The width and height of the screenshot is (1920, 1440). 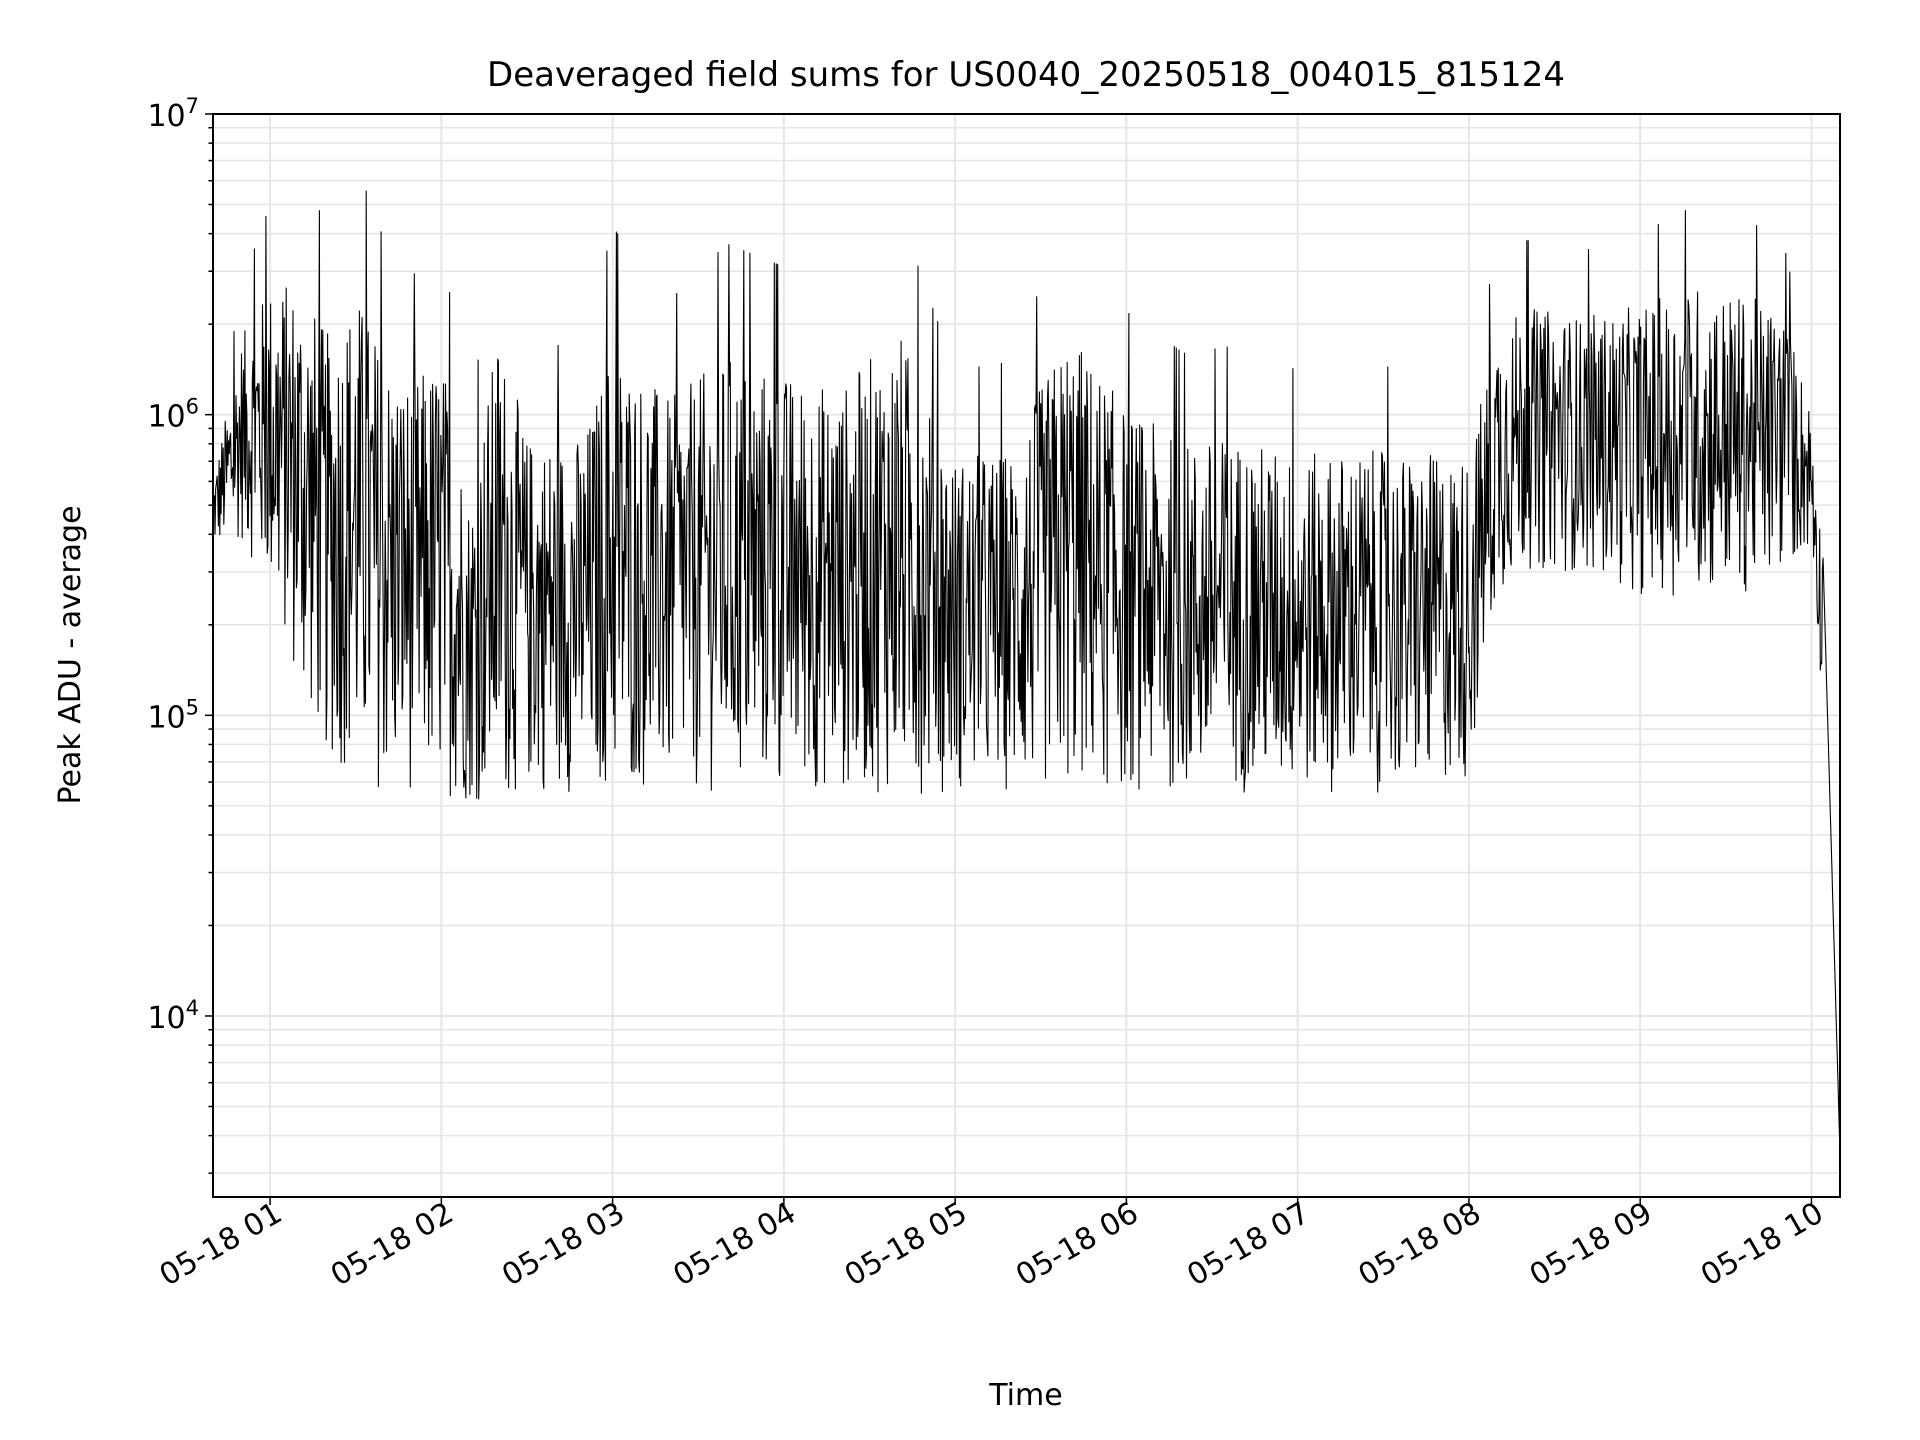 I want to click on y-tick-label: 10⁵, so click(x=173, y=715).